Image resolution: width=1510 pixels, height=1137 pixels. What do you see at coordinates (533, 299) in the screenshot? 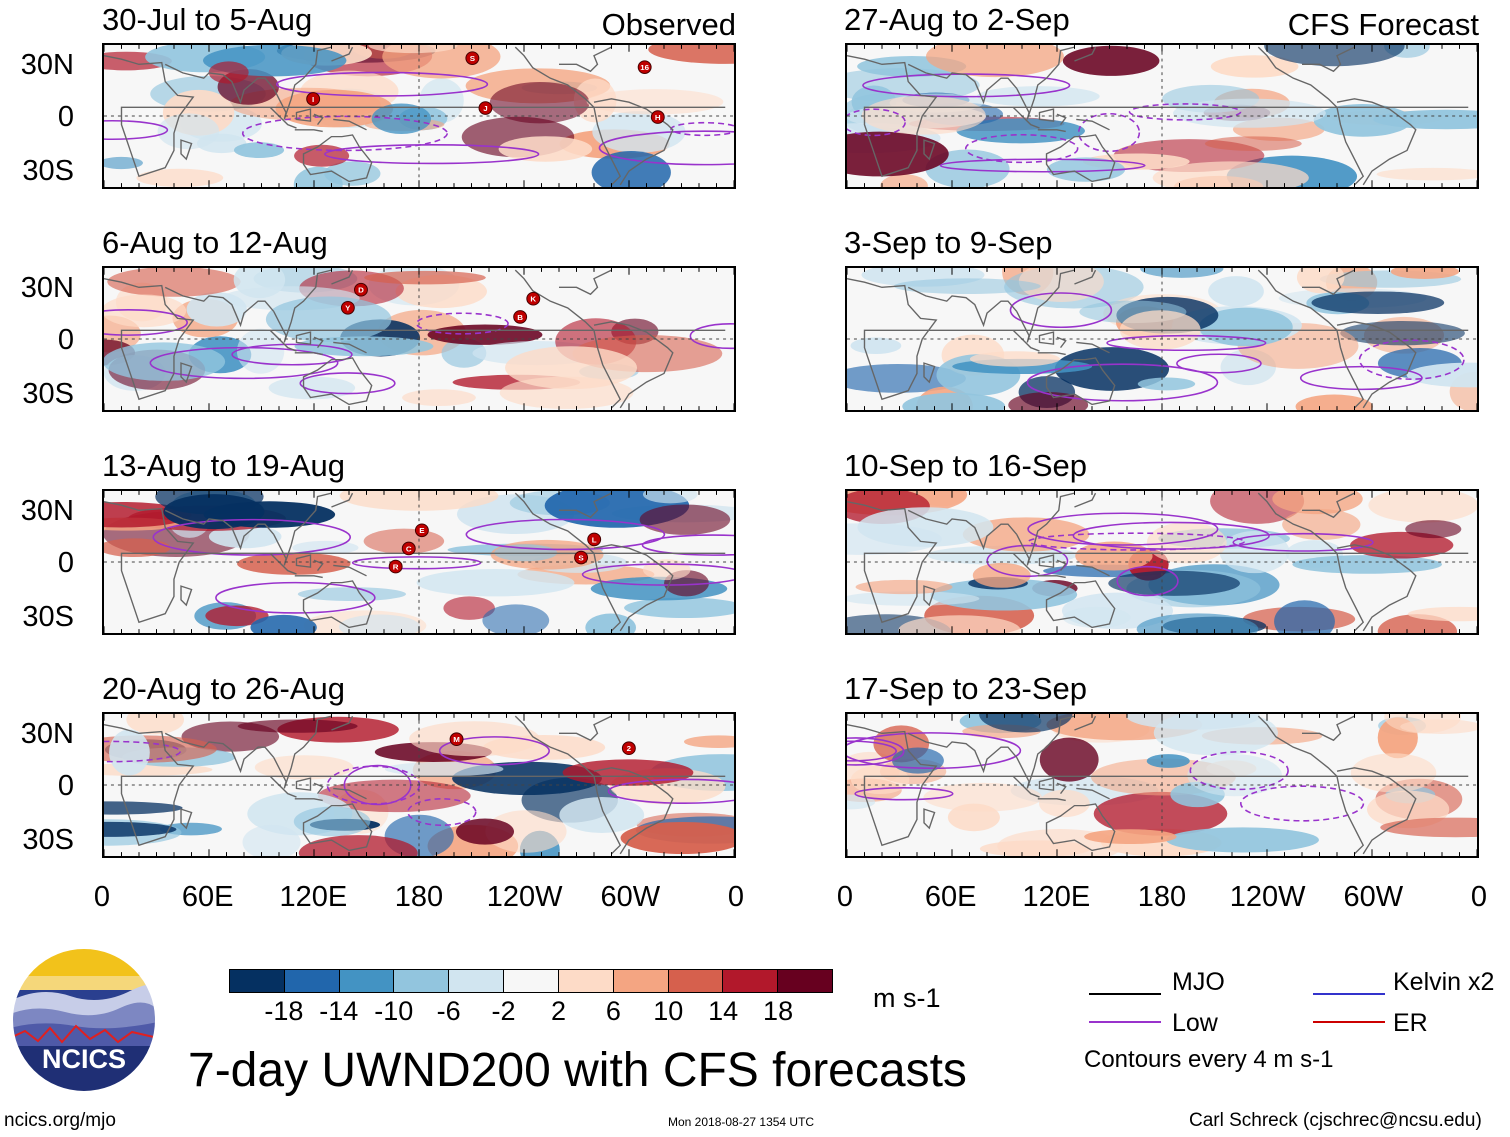
I see `storm-label: K` at bounding box center [533, 299].